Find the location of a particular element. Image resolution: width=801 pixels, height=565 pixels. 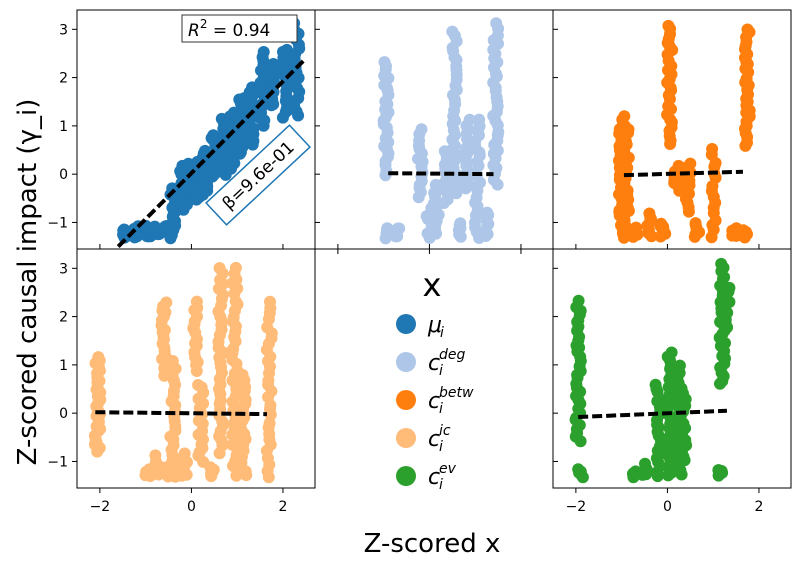

panel-5: −2 0 2 is located at coordinates (672, 381).